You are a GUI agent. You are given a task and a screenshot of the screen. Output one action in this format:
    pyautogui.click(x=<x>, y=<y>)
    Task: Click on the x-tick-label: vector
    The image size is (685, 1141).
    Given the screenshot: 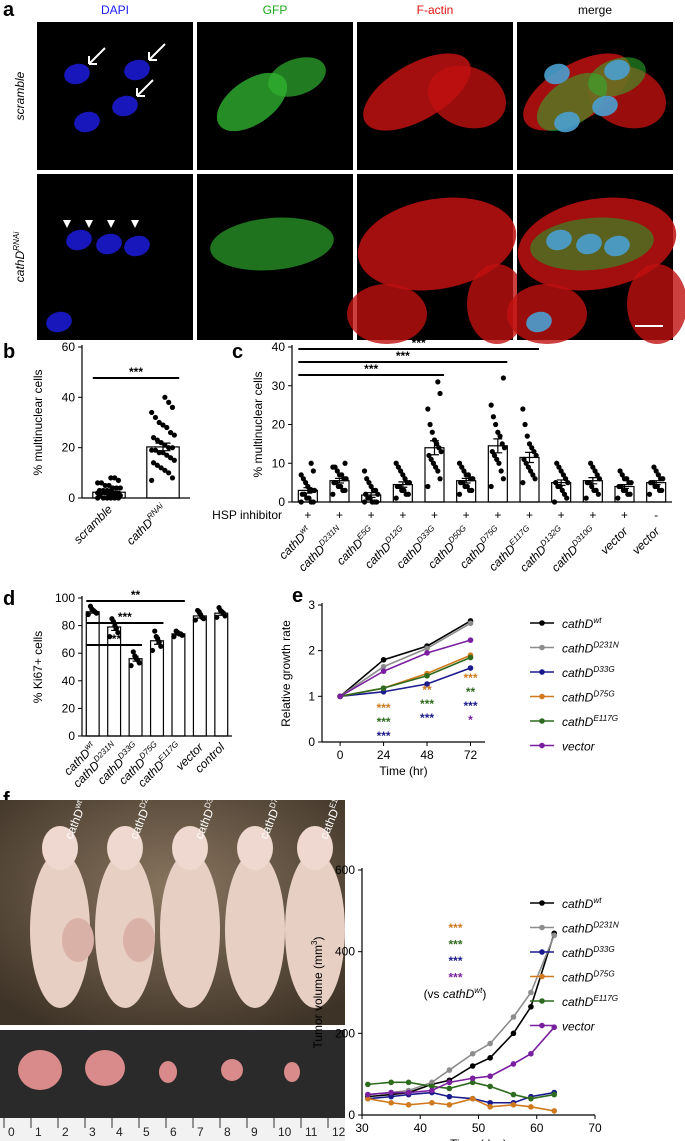 What is the action you would take?
    pyautogui.click(x=615, y=541)
    